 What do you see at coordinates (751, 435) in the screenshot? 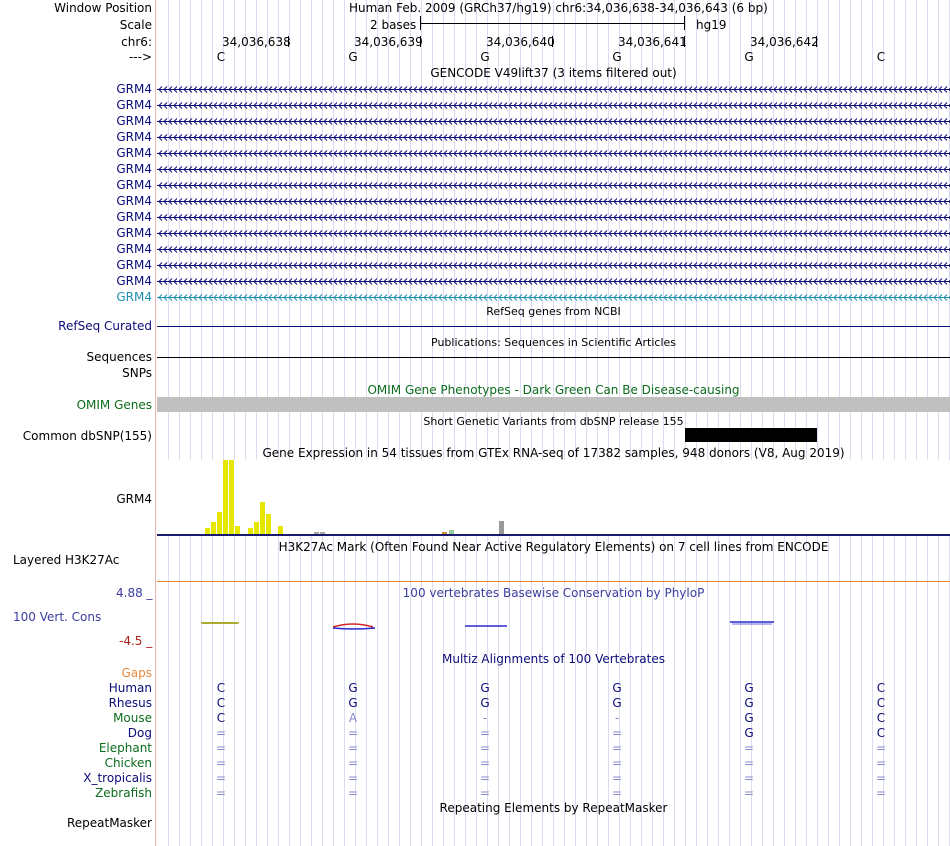
I see `dbsnp-variant-bar` at bounding box center [751, 435].